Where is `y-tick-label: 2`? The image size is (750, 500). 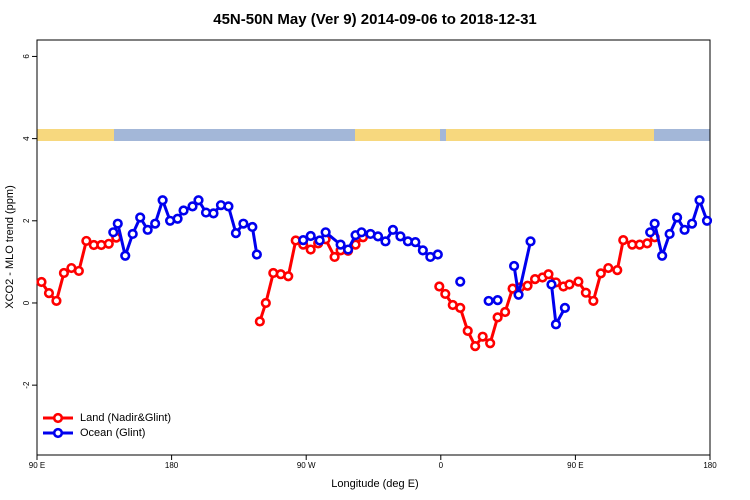
y-tick-label: 2 is located at coordinates (26, 220).